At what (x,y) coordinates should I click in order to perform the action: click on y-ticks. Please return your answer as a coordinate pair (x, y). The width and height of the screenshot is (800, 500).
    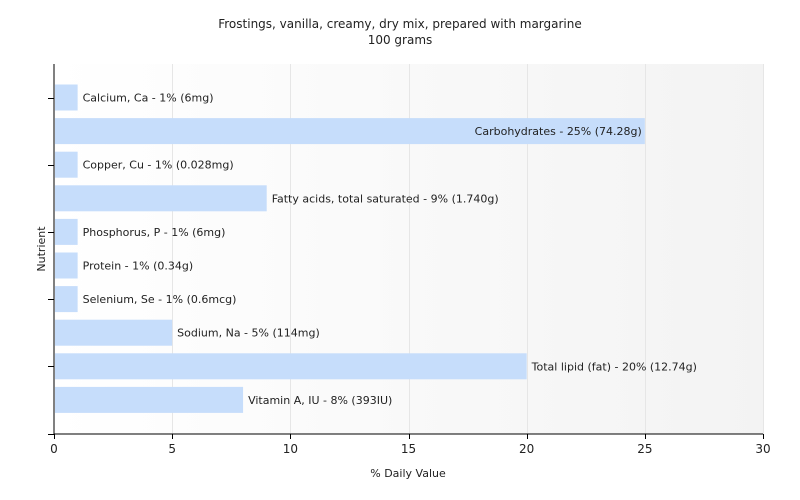
    Looking at the image, I should click on (51, 266).